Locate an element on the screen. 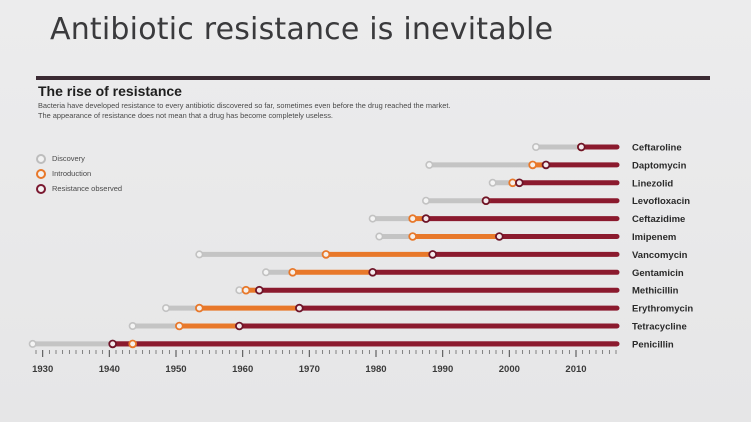 This screenshot has height=422, width=751. marker-introduction-erythromycin is located at coordinates (199, 308).